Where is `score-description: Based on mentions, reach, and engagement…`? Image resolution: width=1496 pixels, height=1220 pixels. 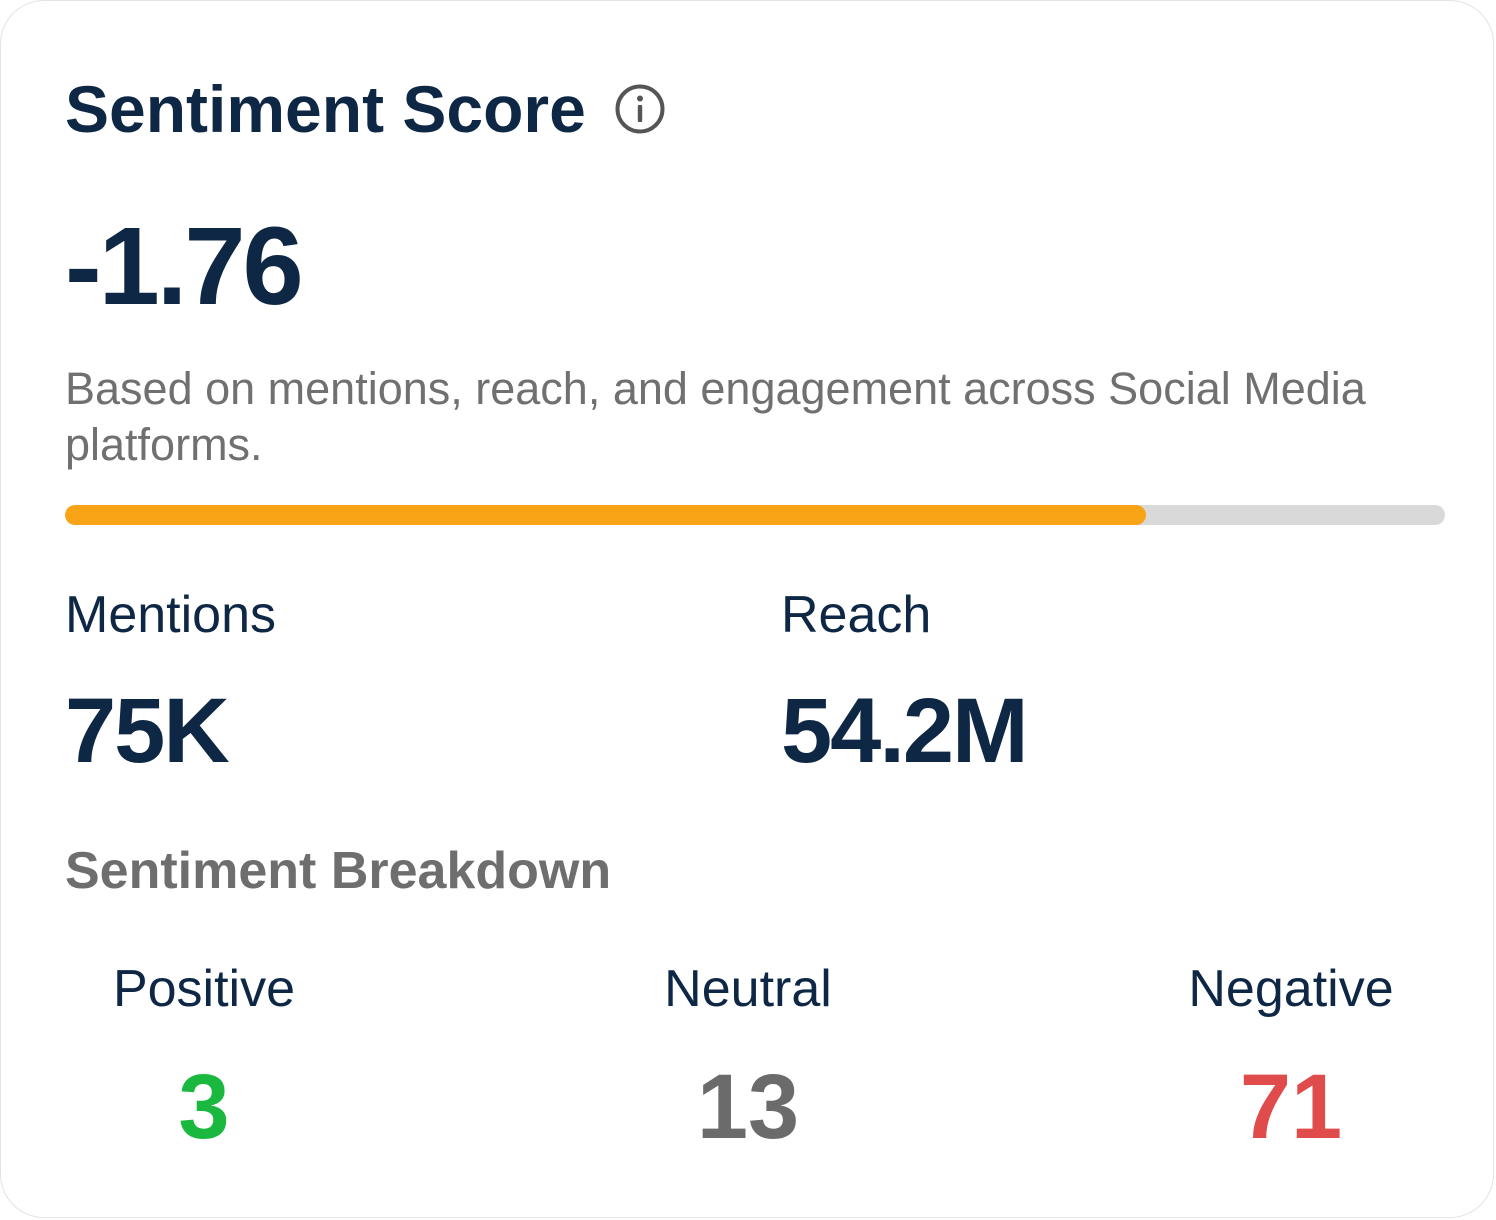
score-description: Based on mentions, reach, and engagement… is located at coordinates (715, 416).